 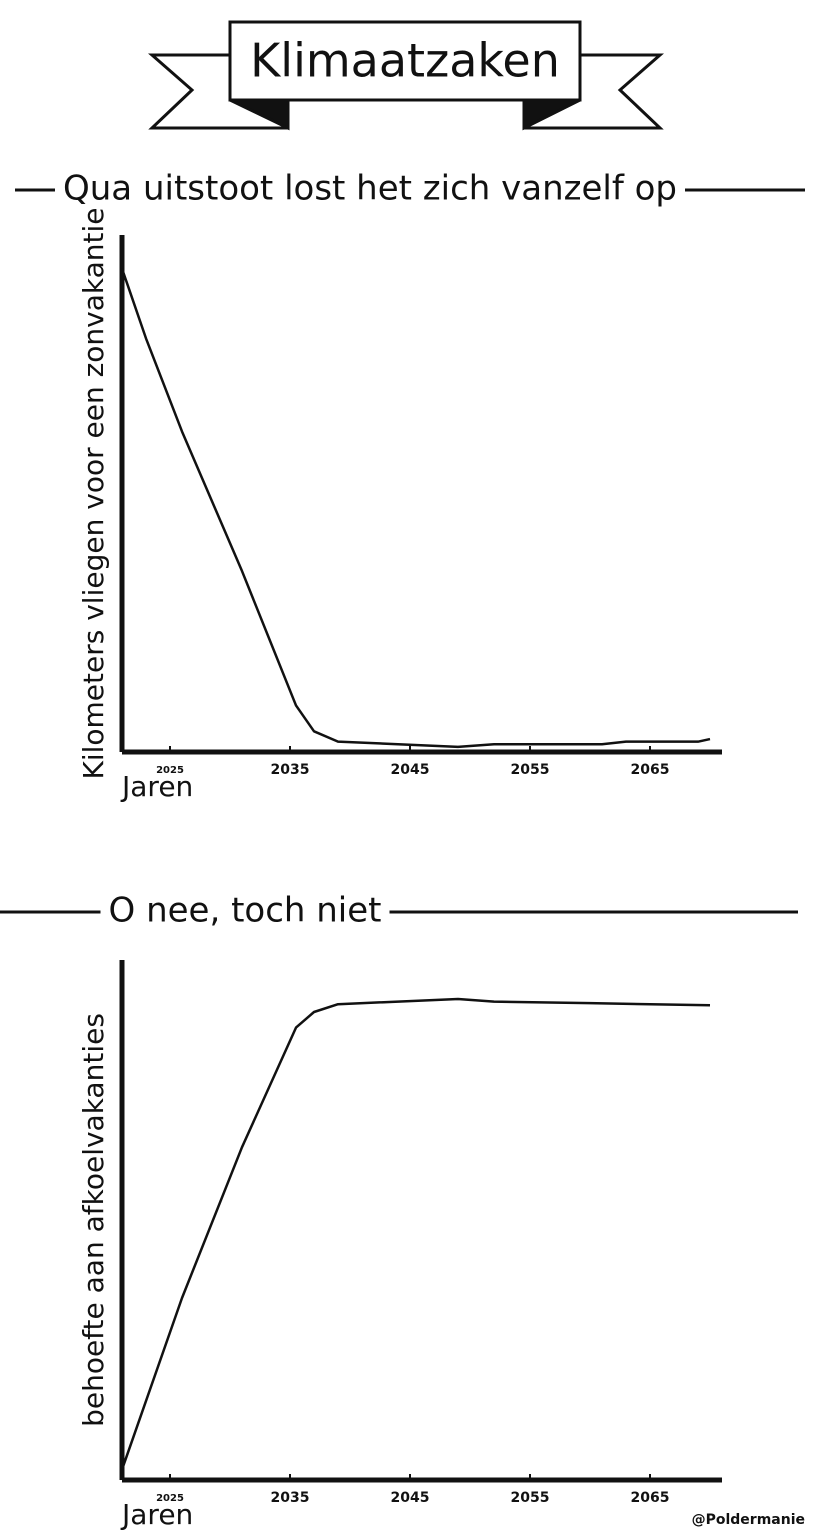 I want to click on y-axis-label: behoefte aan afkoelvakanties, so click(x=93, y=1220).